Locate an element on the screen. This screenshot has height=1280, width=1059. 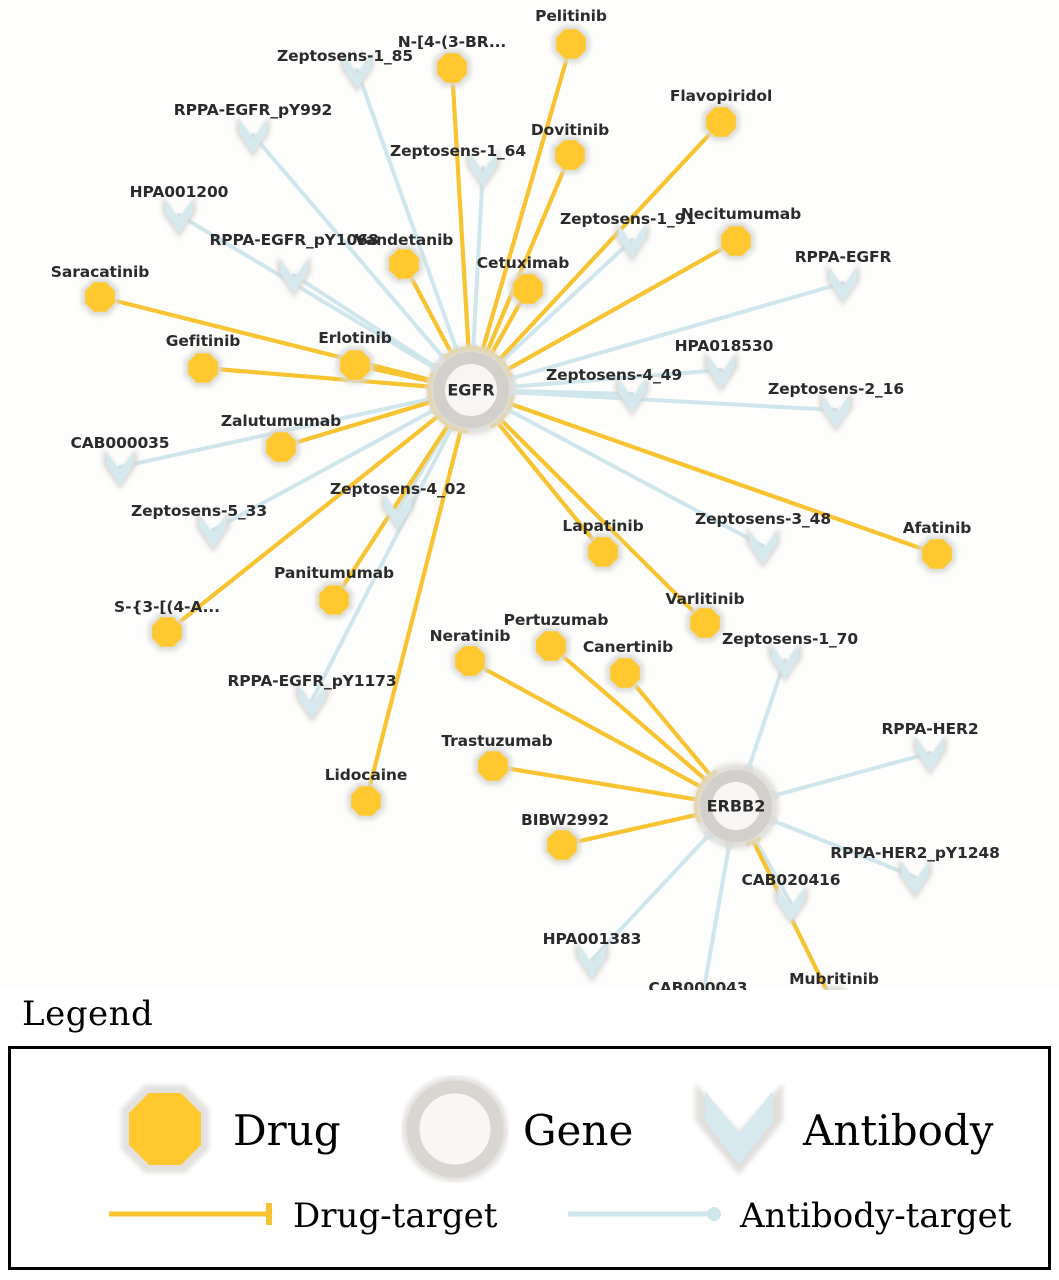
legend-title: Legend is located at coordinates (88, 1014).